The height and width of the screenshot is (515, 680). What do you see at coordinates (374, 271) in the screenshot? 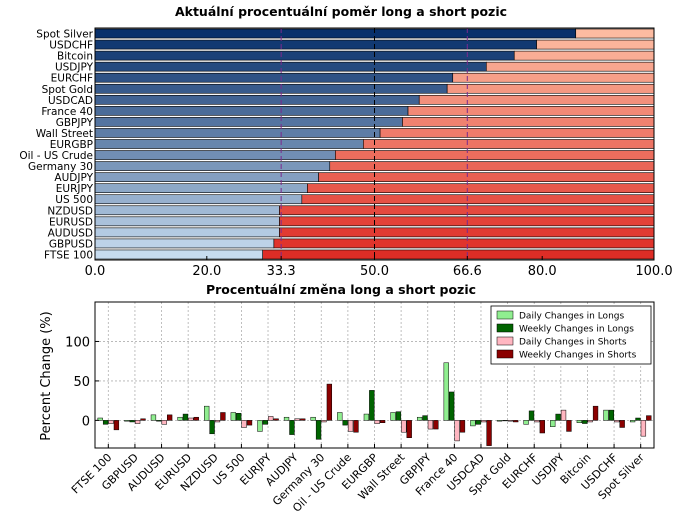
I see `x-tick-label: 50.0` at bounding box center [374, 271].